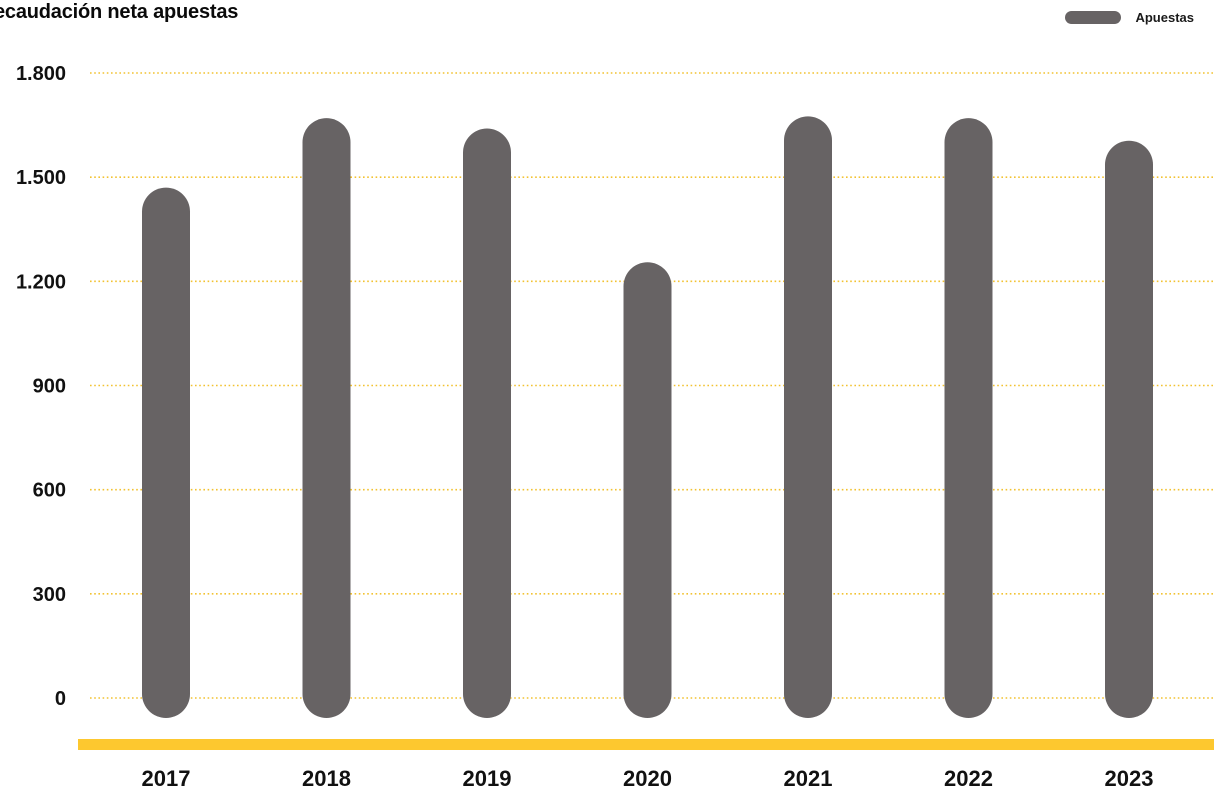 This screenshot has height=793, width=1216. What do you see at coordinates (1129, 17) in the screenshot?
I see `chart-legend: Apuestas` at bounding box center [1129, 17].